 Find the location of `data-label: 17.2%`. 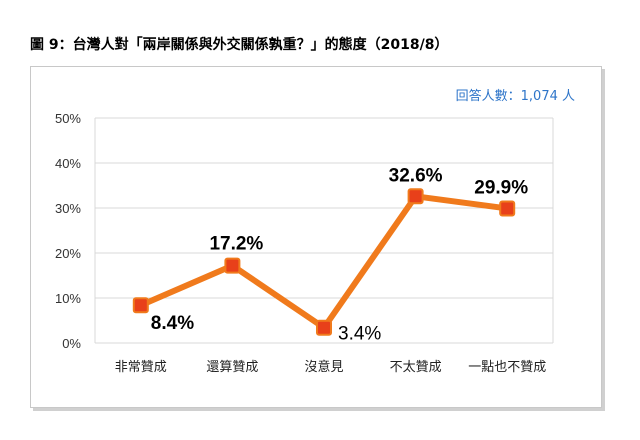

data-label: 17.2% is located at coordinates (236, 244).